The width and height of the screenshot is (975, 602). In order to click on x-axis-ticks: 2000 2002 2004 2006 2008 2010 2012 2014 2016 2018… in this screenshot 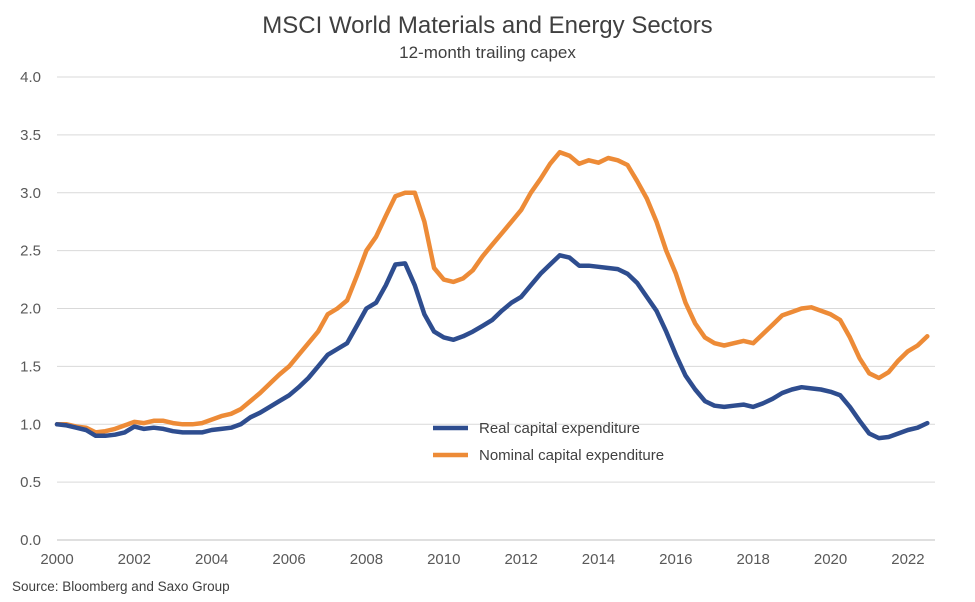, I will do `click(482, 559)`.